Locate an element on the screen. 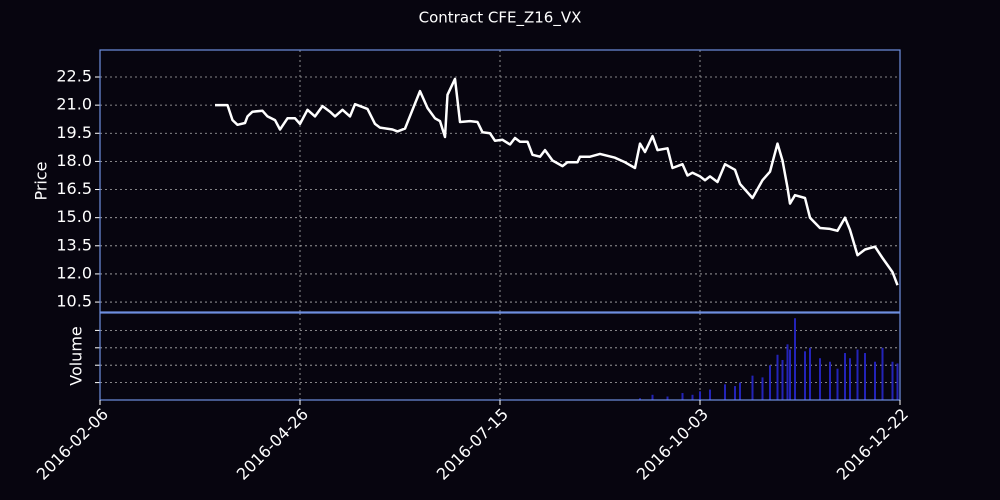 This screenshot has width=1000, height=500. x-tick-label: 2016-02-06 is located at coordinates (72, 444).